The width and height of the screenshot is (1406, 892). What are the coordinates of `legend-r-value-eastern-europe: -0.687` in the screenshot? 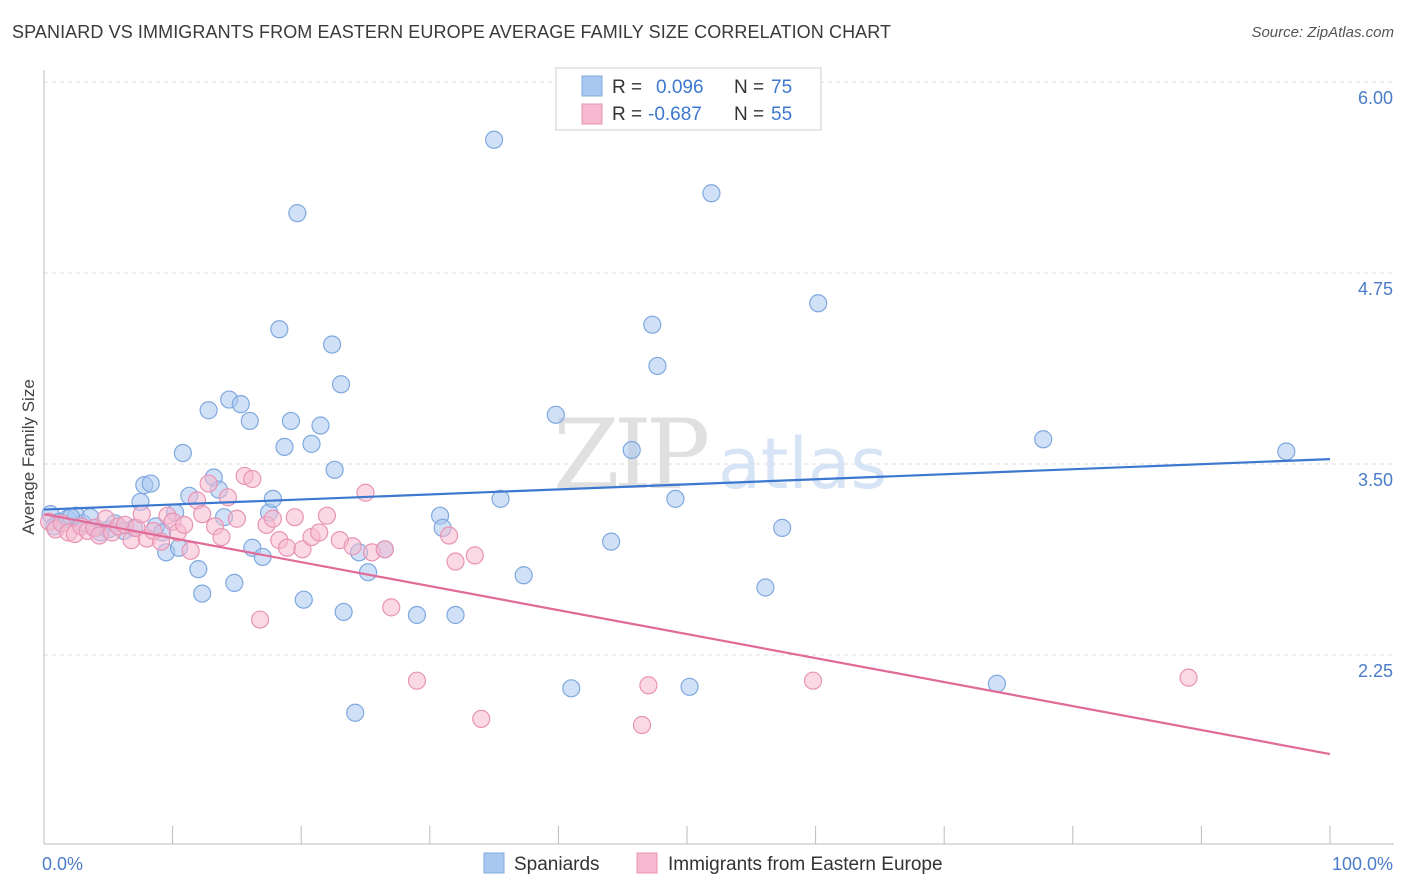 It's located at (675, 114).